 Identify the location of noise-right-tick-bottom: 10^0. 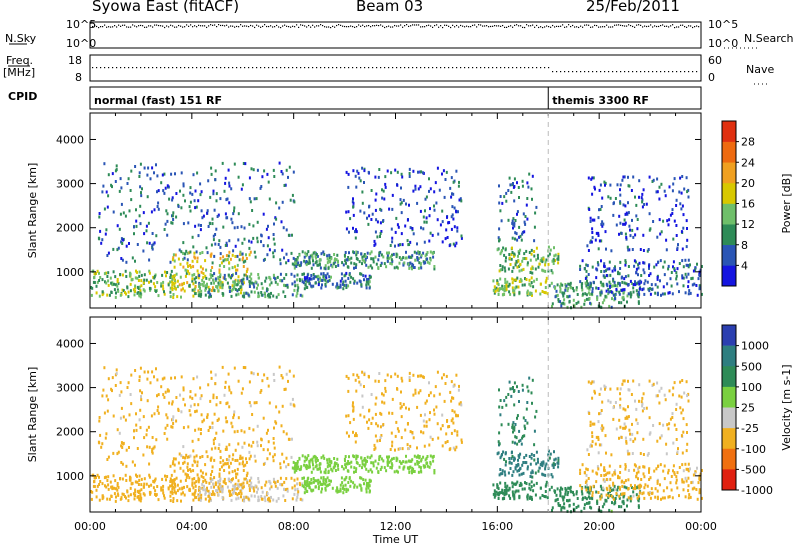
(723, 43).